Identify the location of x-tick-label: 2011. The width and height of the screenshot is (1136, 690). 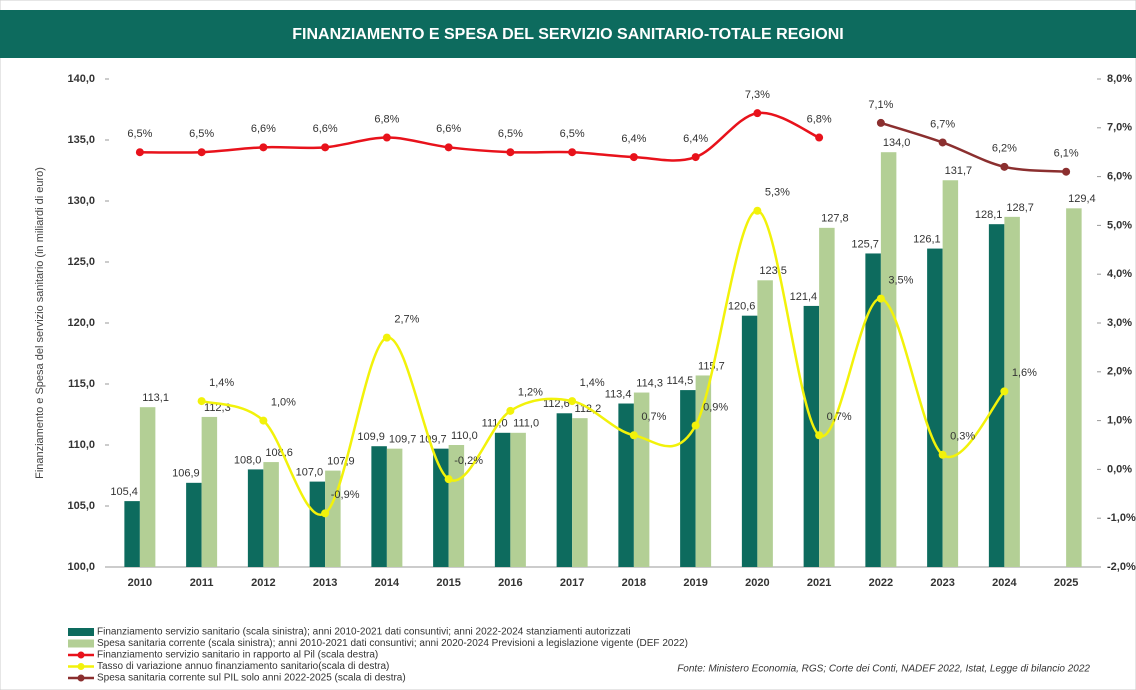
(202, 583).